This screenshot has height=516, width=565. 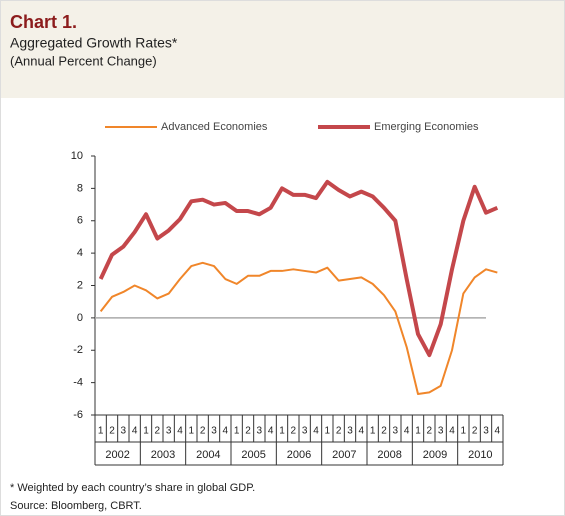 I want to click on y-tick-label: -6, so click(x=78, y=415).